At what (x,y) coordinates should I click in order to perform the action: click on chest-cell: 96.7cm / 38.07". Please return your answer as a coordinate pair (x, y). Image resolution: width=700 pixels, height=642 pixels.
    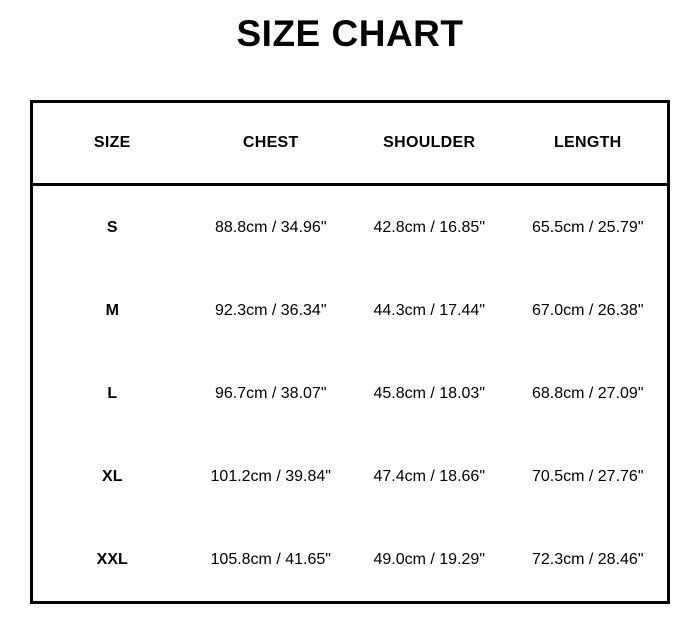
    Looking at the image, I should click on (270, 393).